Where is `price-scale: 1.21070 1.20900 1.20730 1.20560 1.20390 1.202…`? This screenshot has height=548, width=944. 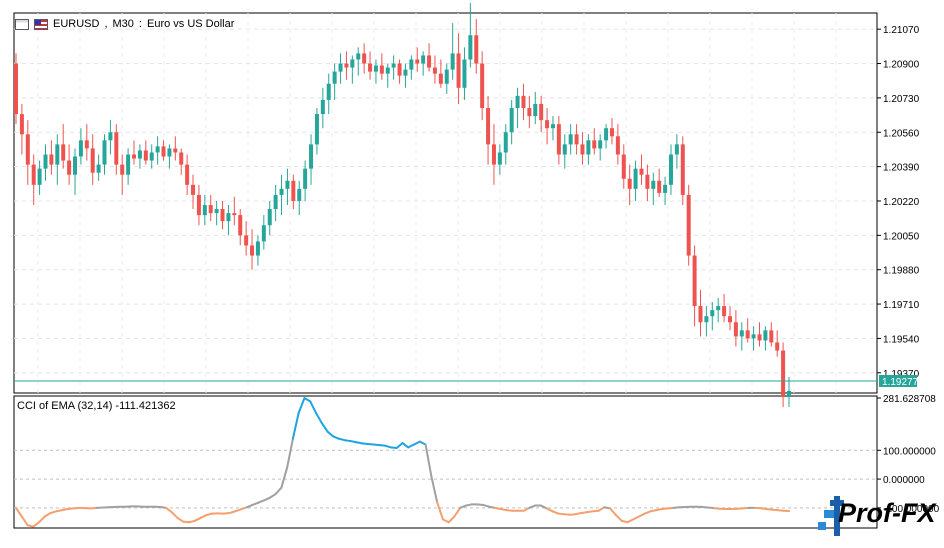 price-scale: 1.21070 1.20900 1.20730 1.20560 1.20390 1.202… is located at coordinates (898, 202).